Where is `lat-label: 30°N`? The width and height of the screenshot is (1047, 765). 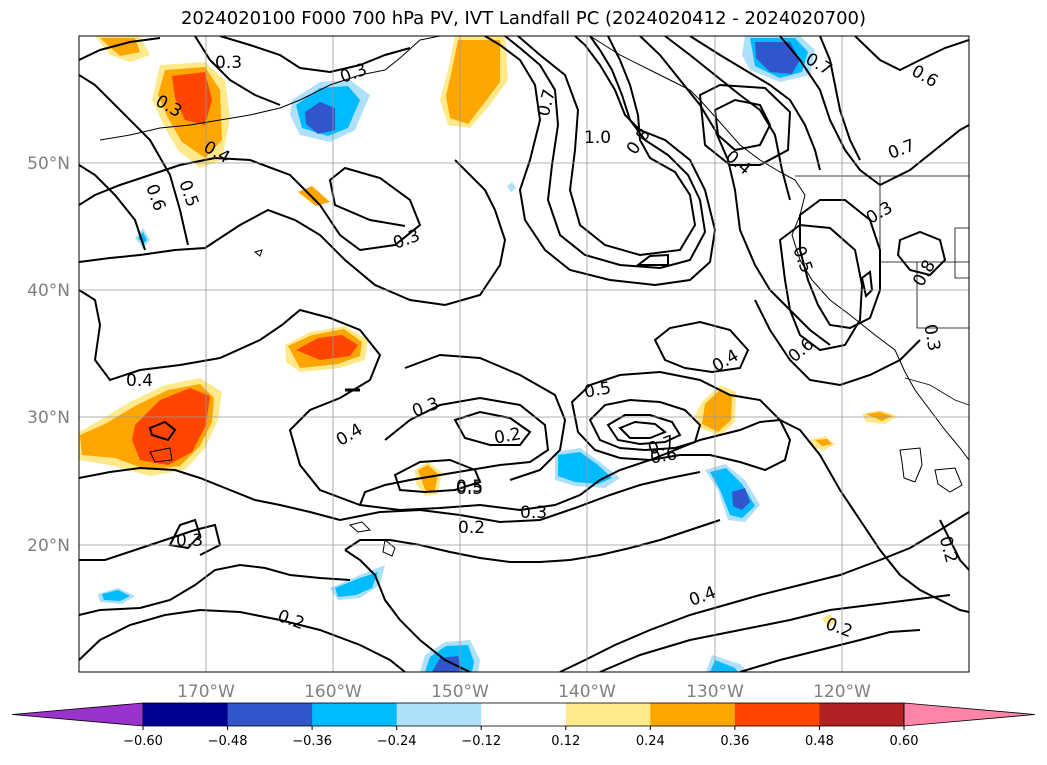
lat-label: 30°N is located at coordinates (48, 418).